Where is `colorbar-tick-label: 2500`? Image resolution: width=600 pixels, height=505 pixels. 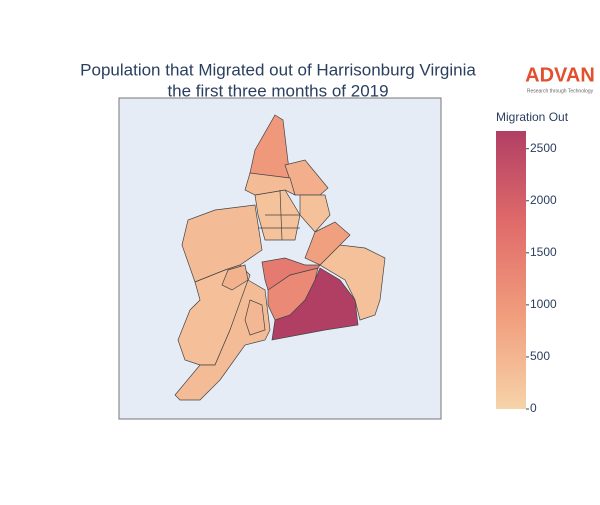 colorbar-tick-label: 2500 is located at coordinates (543, 148).